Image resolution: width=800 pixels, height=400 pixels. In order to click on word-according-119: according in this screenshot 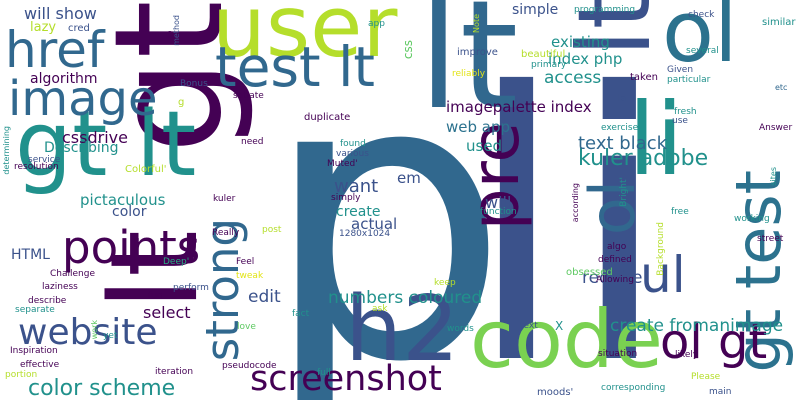, I will do `click(575, 203)`.